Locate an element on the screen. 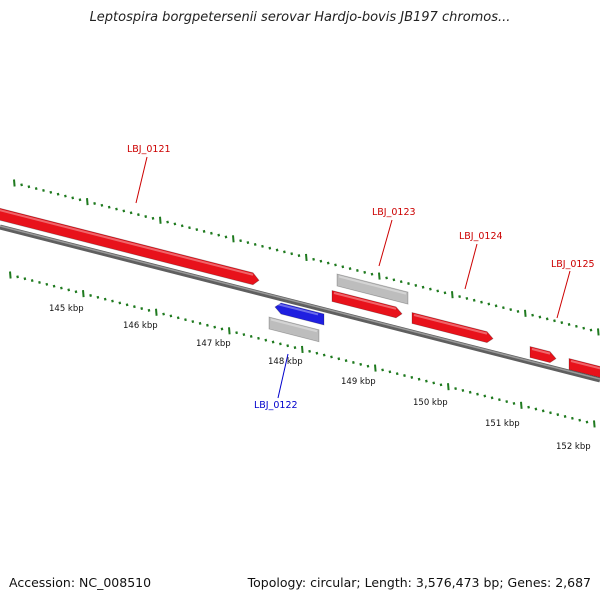 The width and height of the screenshot is (600, 600). ruler-label: 148 kbp is located at coordinates (285, 362).